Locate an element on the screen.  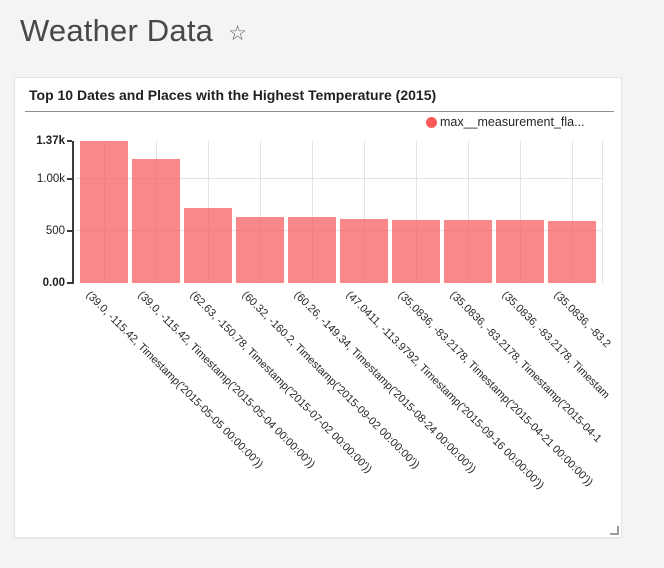
legend-marker-icon is located at coordinates (431, 122).